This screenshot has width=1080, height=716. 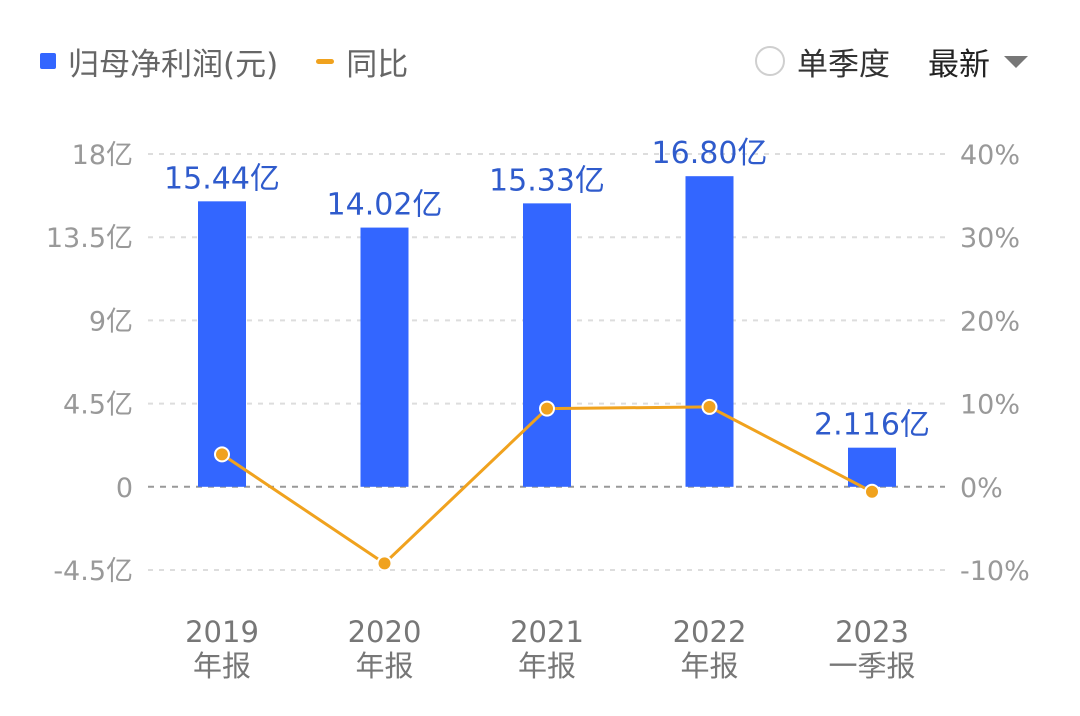 What do you see at coordinates (124, 488) in the screenshot?
I see `left-axis-tick-label: 0` at bounding box center [124, 488].